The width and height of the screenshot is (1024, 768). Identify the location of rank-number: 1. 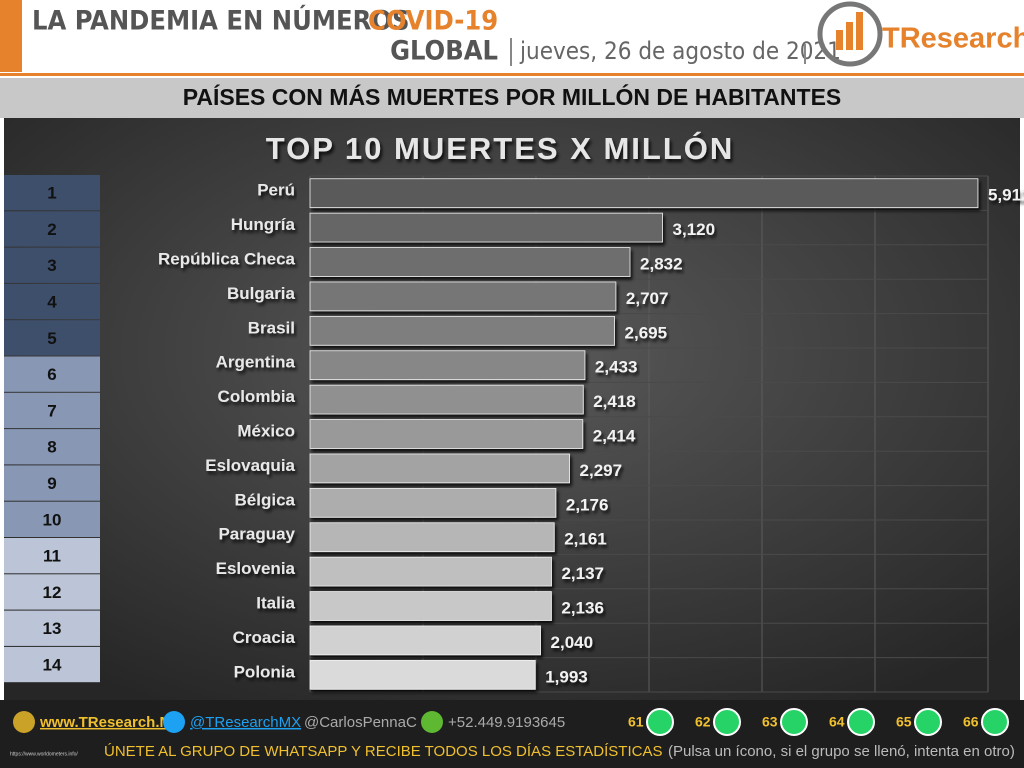
(51, 193).